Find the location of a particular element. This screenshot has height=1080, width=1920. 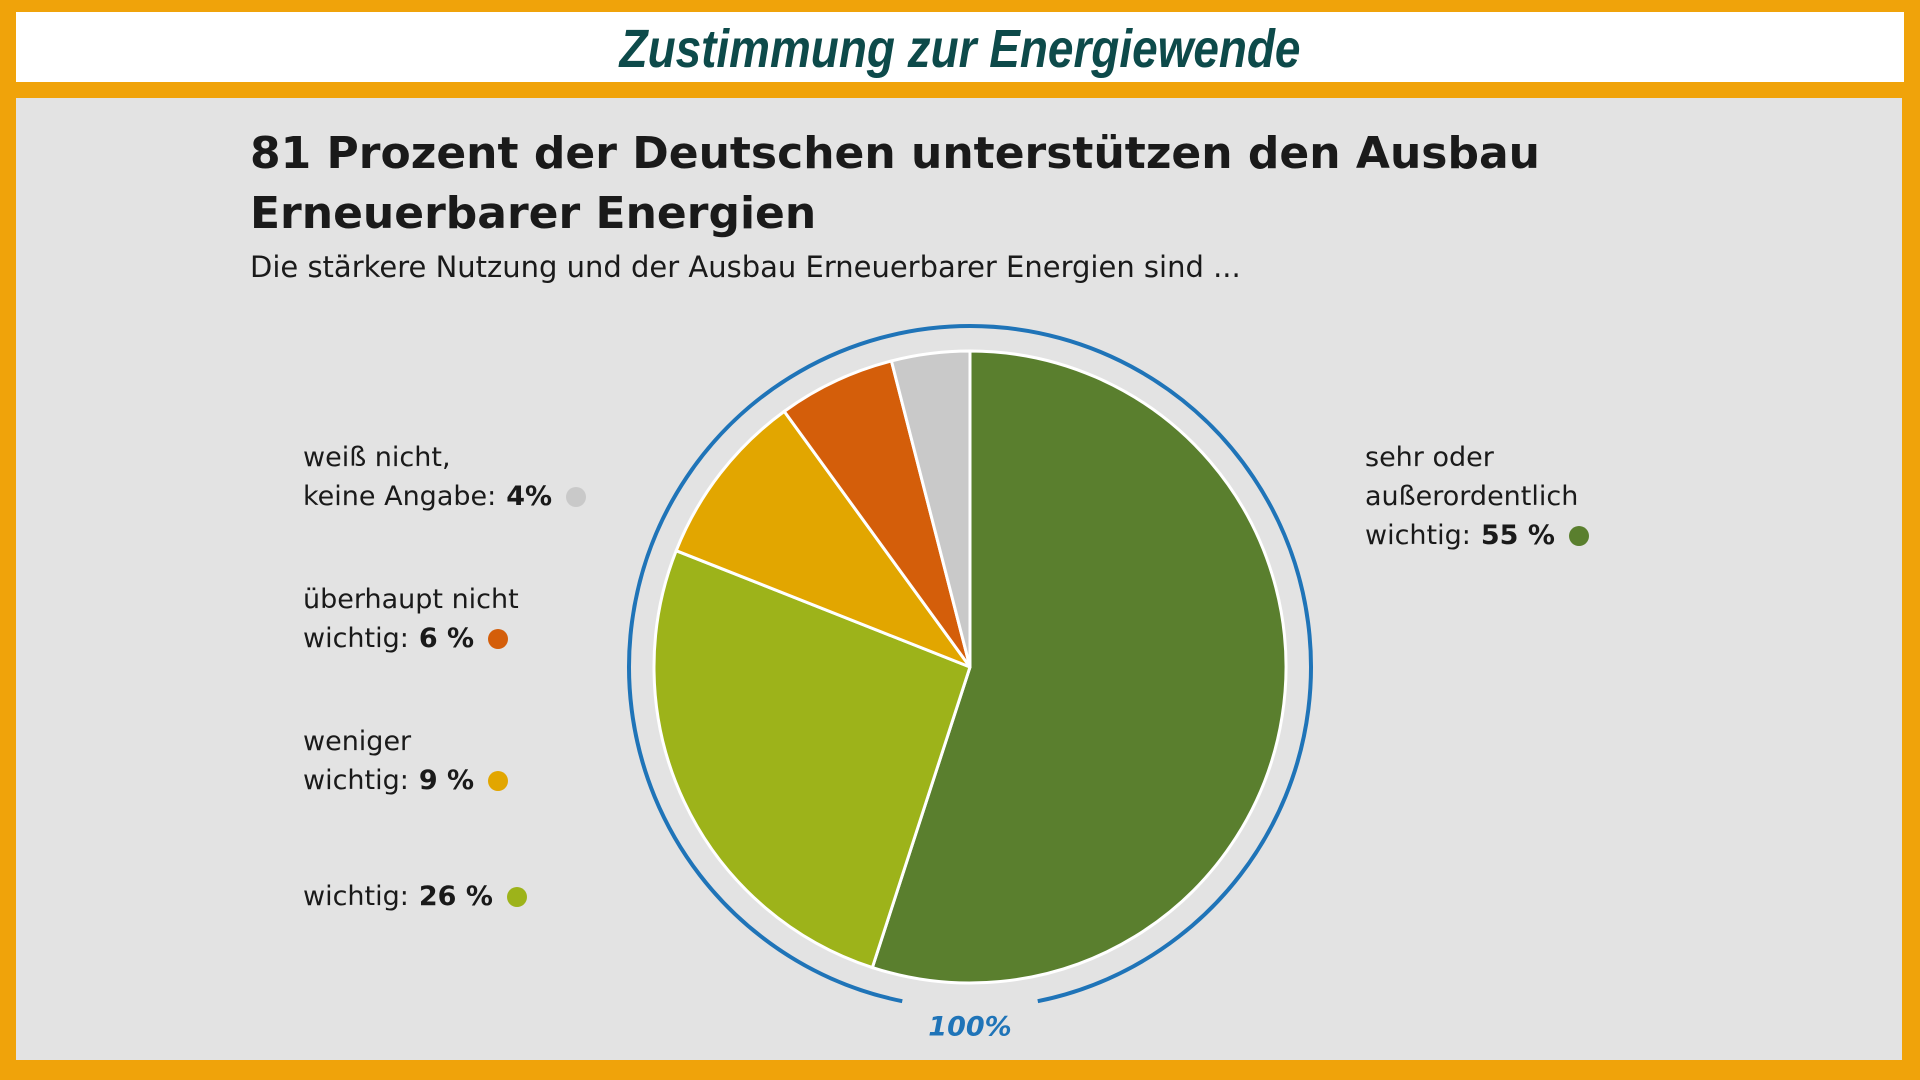

slice-label: weniger wichtig: 9 % is located at coordinates (406, 761).